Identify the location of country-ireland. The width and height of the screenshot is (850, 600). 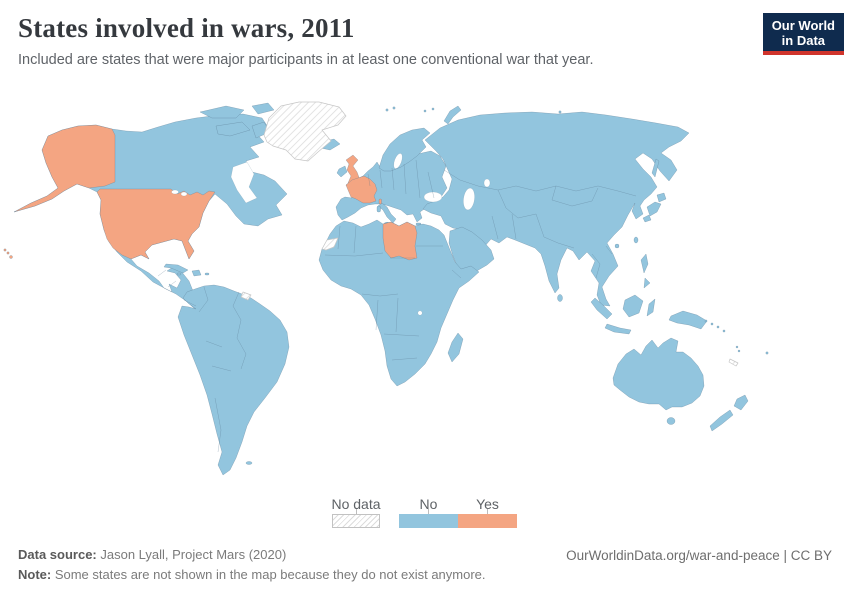
(342, 171).